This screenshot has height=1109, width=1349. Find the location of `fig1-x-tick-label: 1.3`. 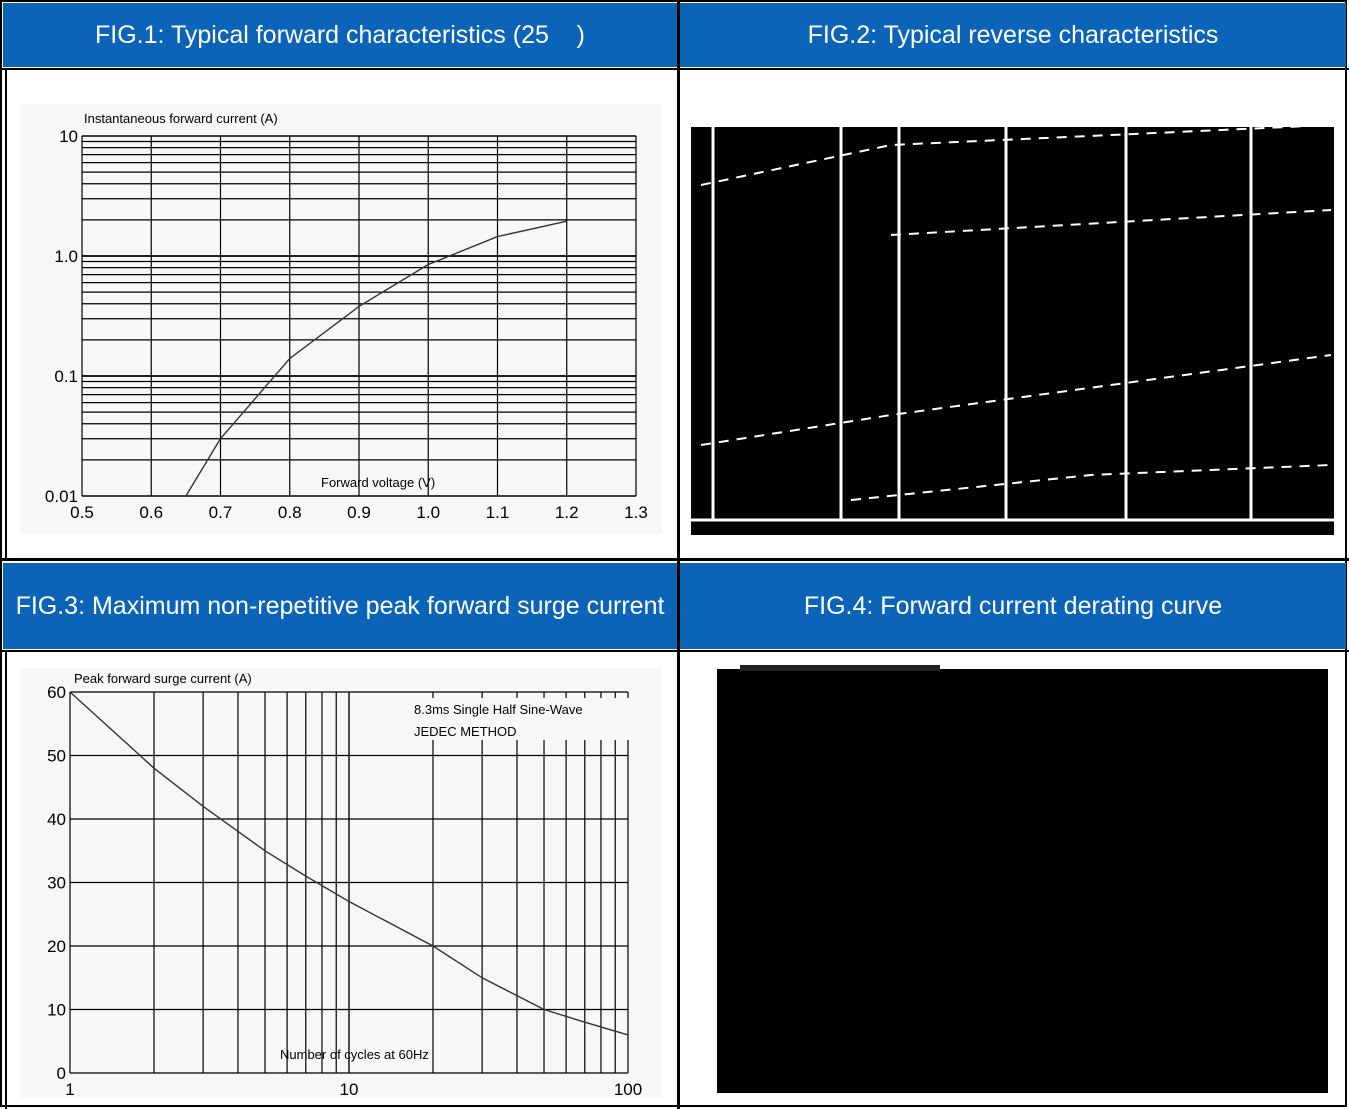

fig1-x-tick-label: 1.3 is located at coordinates (636, 512).